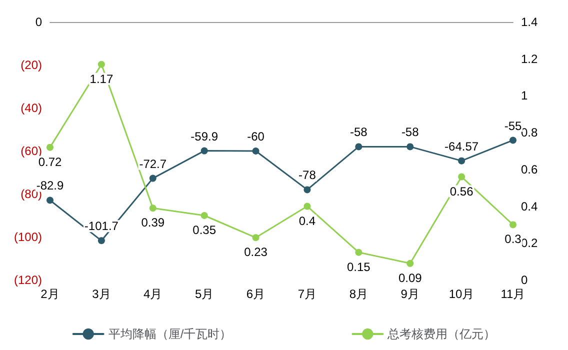 This screenshot has width=568, height=350. Describe the element at coordinates (28, 280) in the screenshot. I see `y-tick-label: (120)` at that location.